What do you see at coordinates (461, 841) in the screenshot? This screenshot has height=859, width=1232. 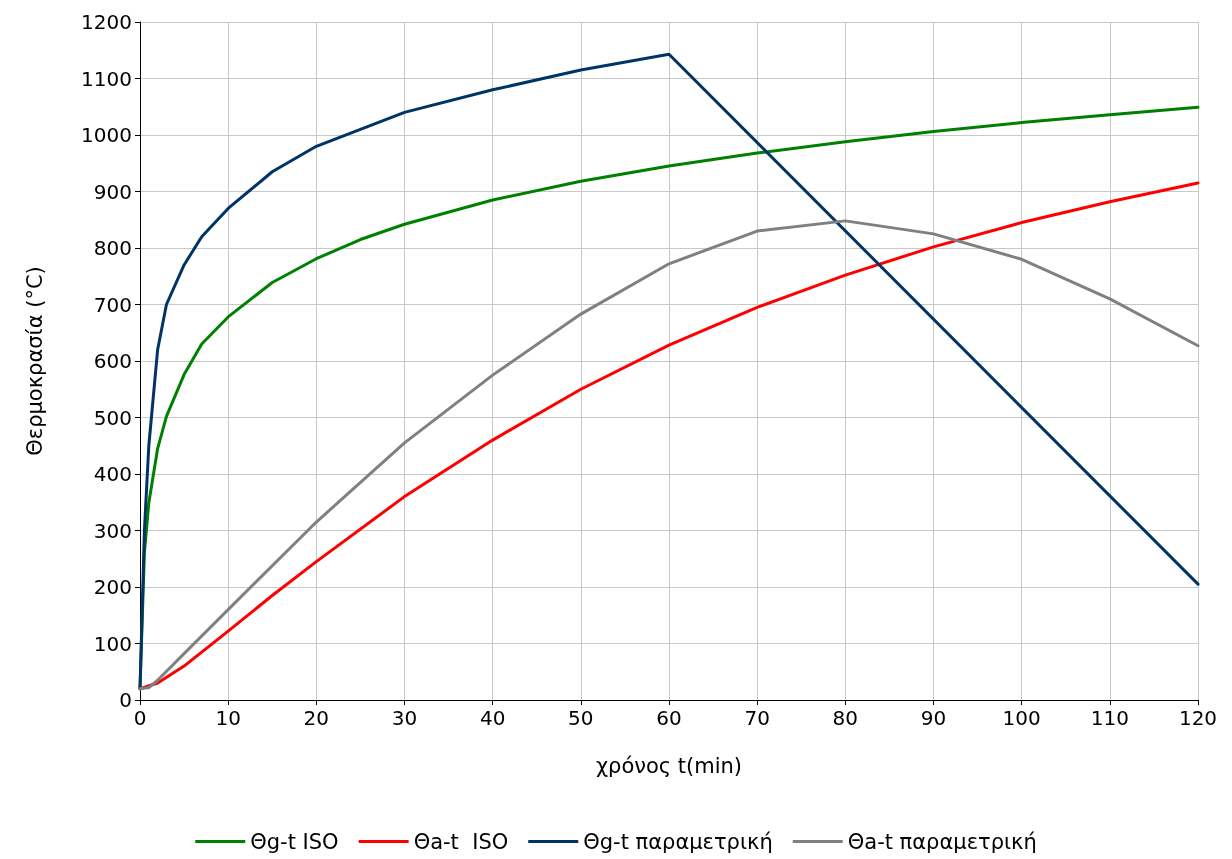 I see `legend-label: Θa-t ISO` at bounding box center [461, 841].